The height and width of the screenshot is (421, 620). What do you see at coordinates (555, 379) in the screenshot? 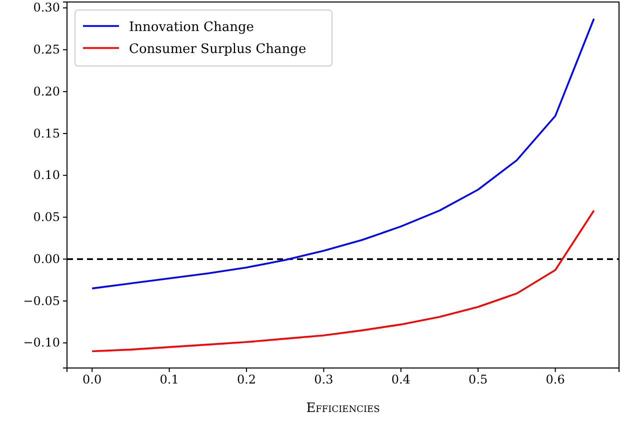
I see `x-tick-label: 0.6` at bounding box center [555, 379].